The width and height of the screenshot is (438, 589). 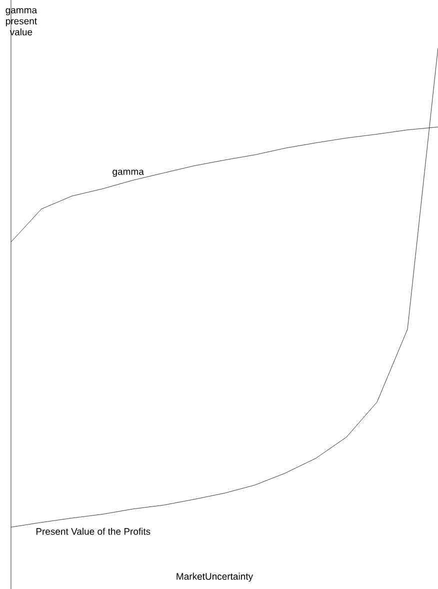 I want to click on series-label: Present Value of the Profits, so click(x=93, y=531).